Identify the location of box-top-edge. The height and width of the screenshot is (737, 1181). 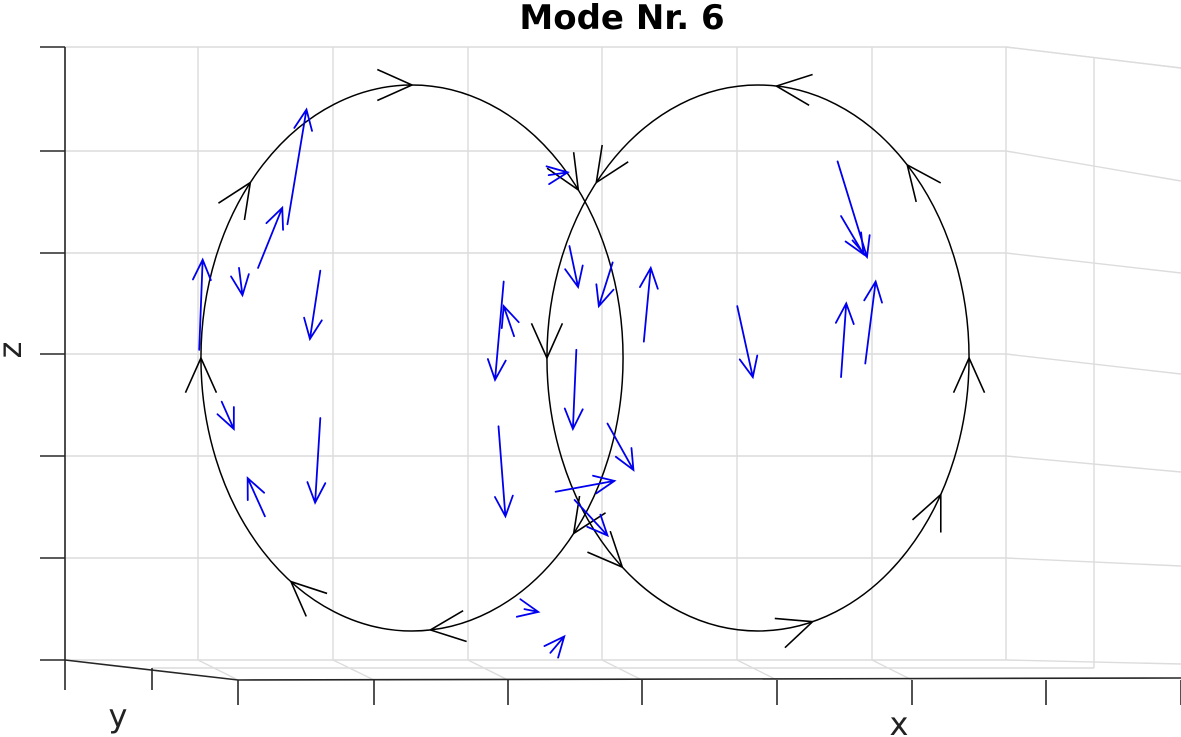
(1093, 57).